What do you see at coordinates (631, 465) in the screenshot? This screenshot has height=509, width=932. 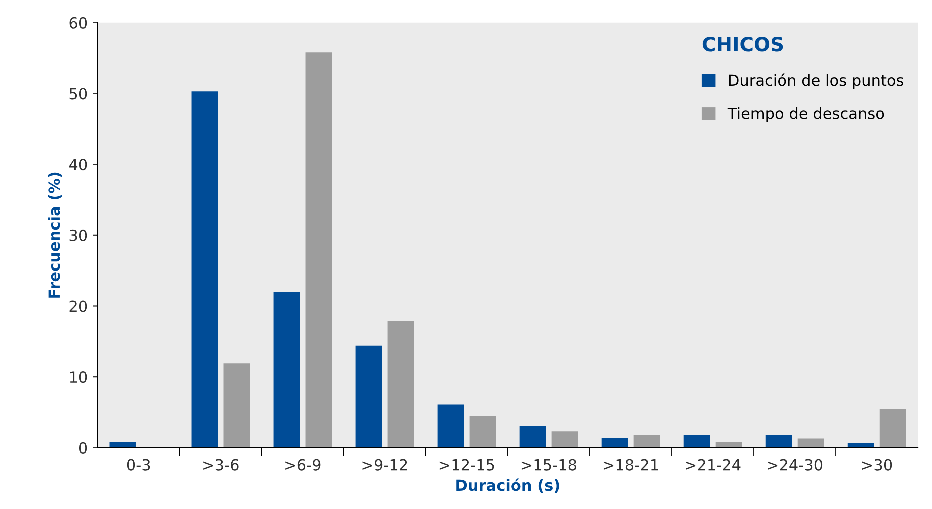 I see `x-tick-label: >18-21` at bounding box center [631, 465].